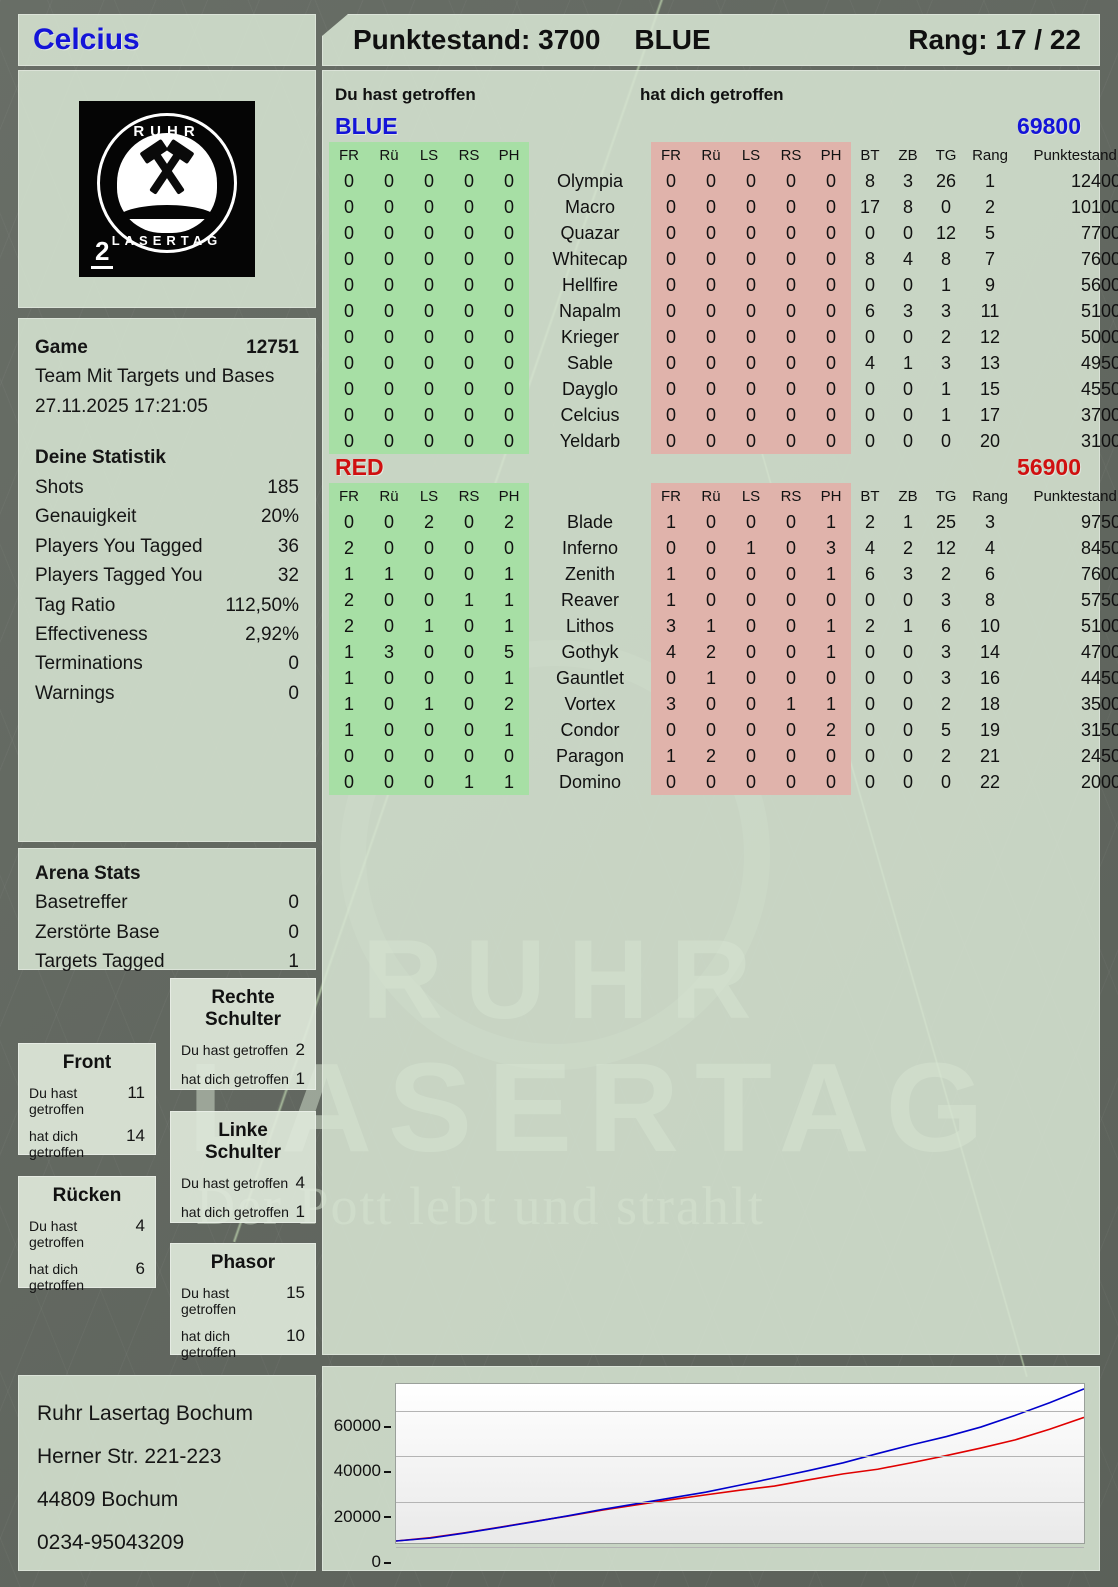  I want to click on table-row: 0 0 2 0 2 Blade 1 0 0 0 1 2 1 25 3 9750, so click(723, 522).